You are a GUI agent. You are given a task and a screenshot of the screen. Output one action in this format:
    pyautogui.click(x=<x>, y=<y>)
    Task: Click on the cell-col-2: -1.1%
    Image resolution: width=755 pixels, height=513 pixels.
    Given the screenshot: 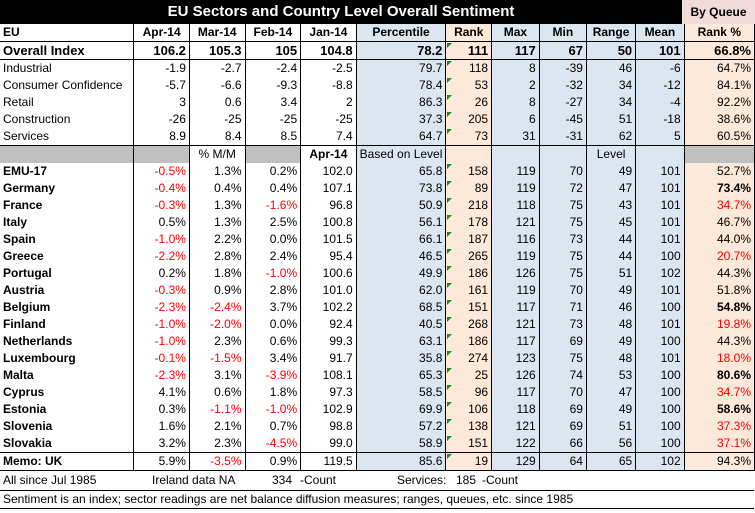 What is the action you would take?
    pyautogui.click(x=217, y=409)
    